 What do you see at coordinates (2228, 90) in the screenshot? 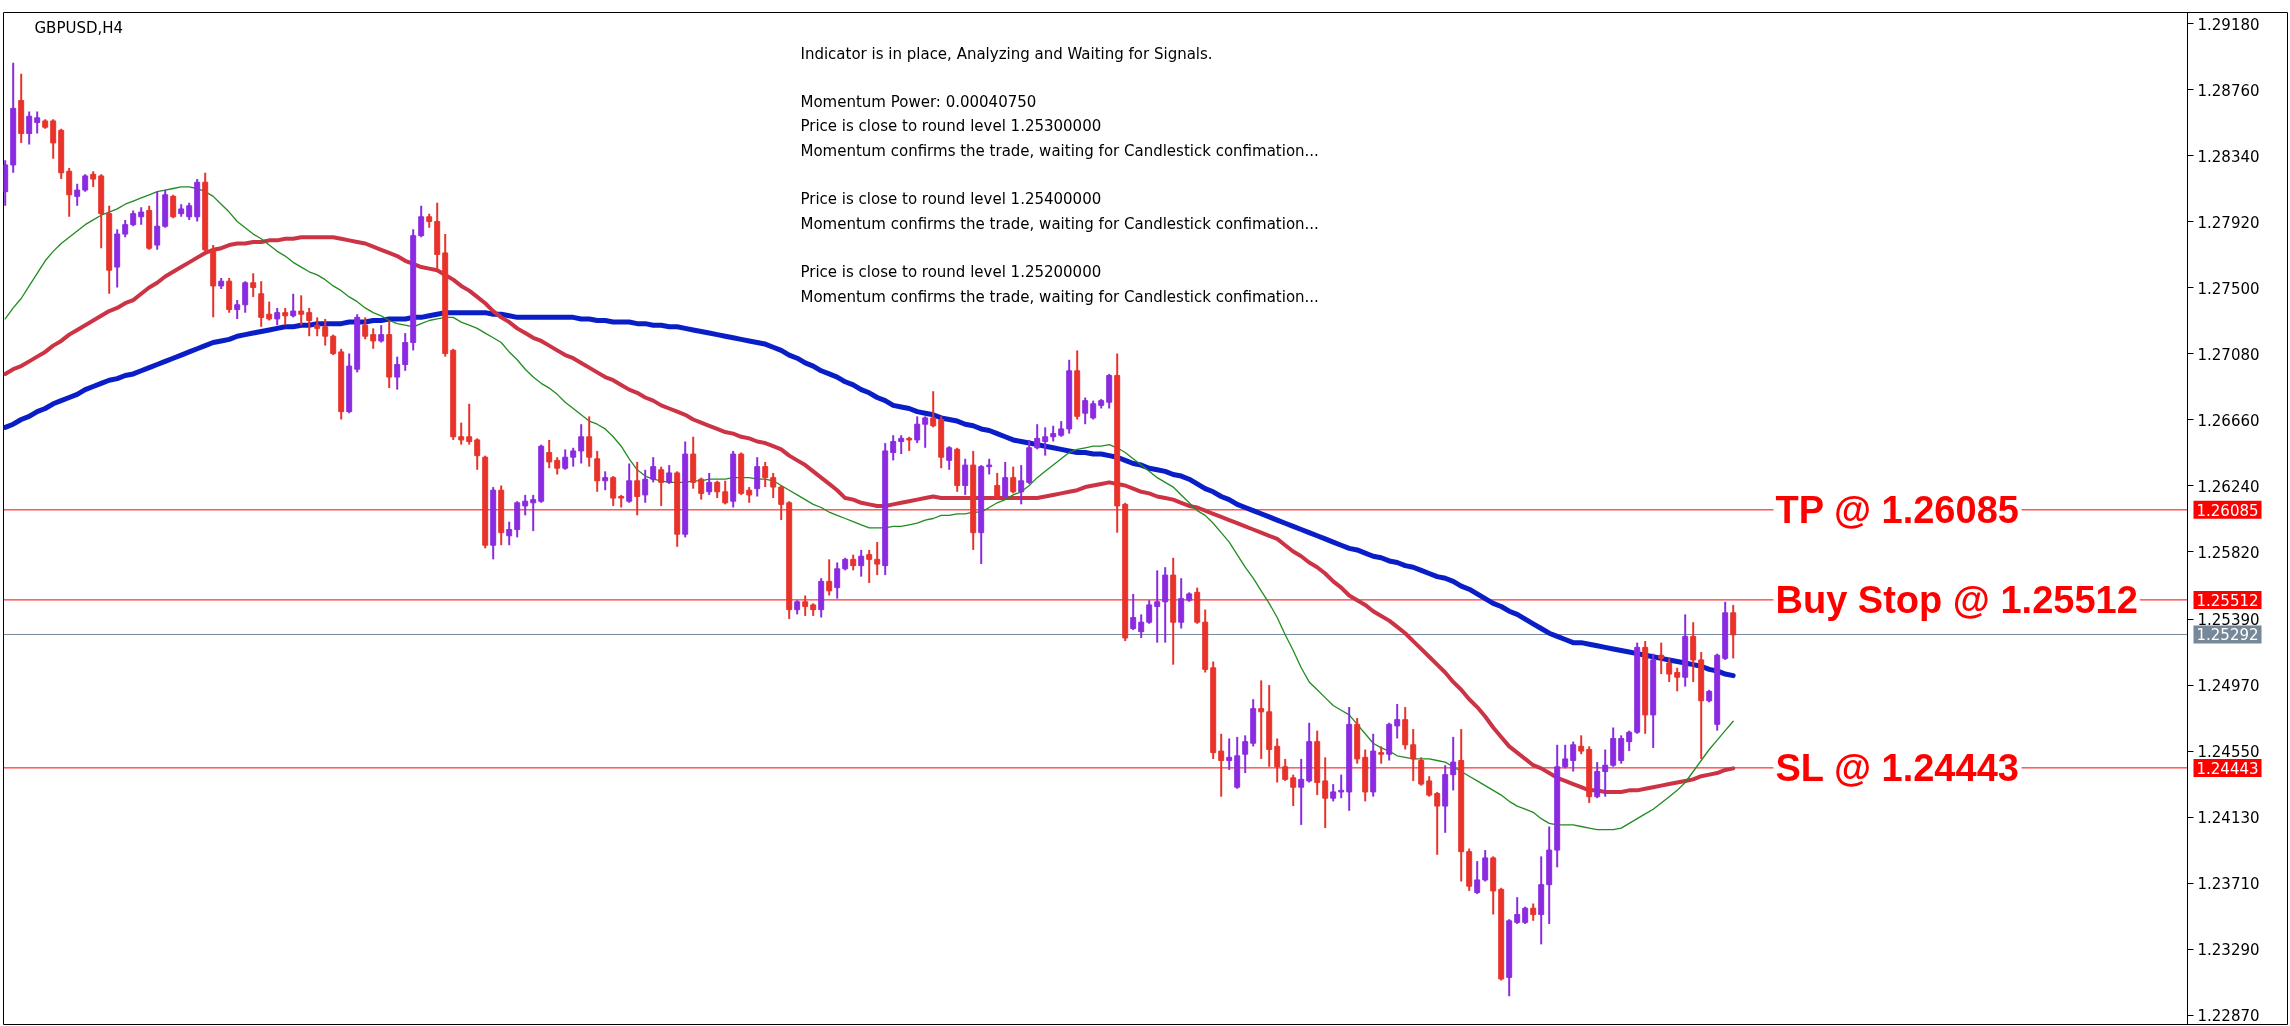
I see `y-tick-label: 1.28760` at bounding box center [2228, 90].